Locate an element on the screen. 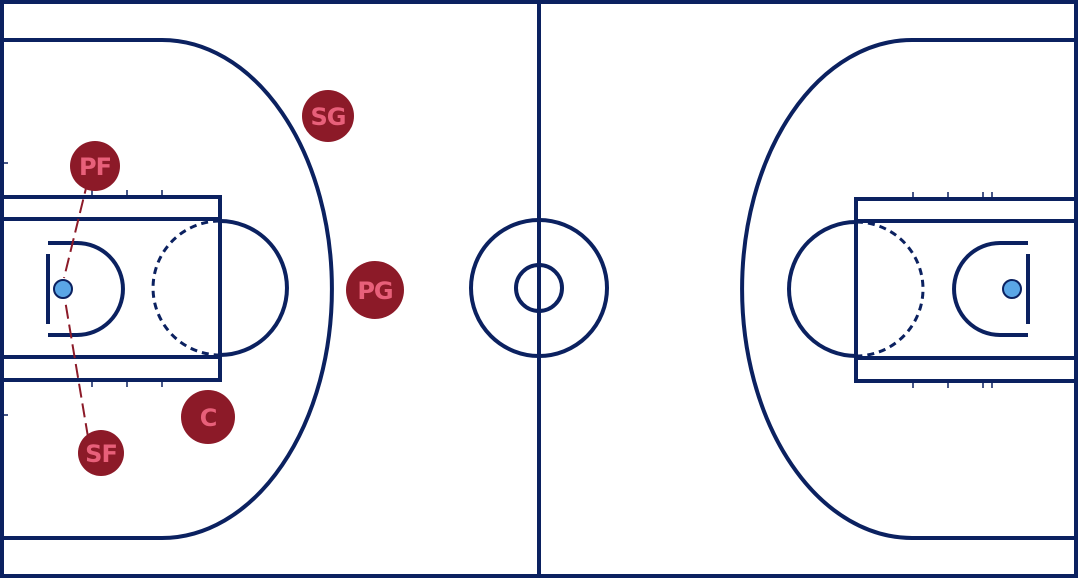 The width and height of the screenshot is (1078, 578). player-label: SF is located at coordinates (101, 454).